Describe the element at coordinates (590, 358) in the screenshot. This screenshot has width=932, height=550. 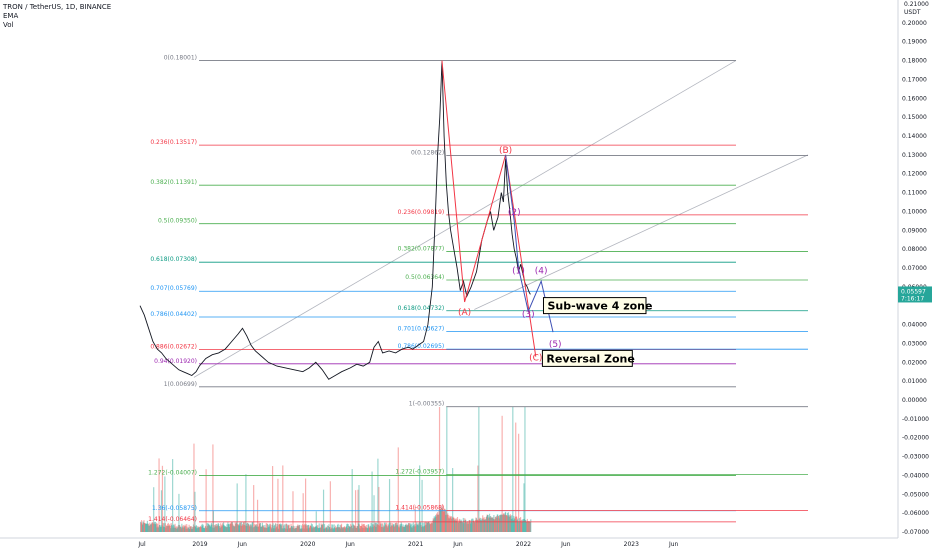
I see `annotation-label: Reversal Zone` at that location.